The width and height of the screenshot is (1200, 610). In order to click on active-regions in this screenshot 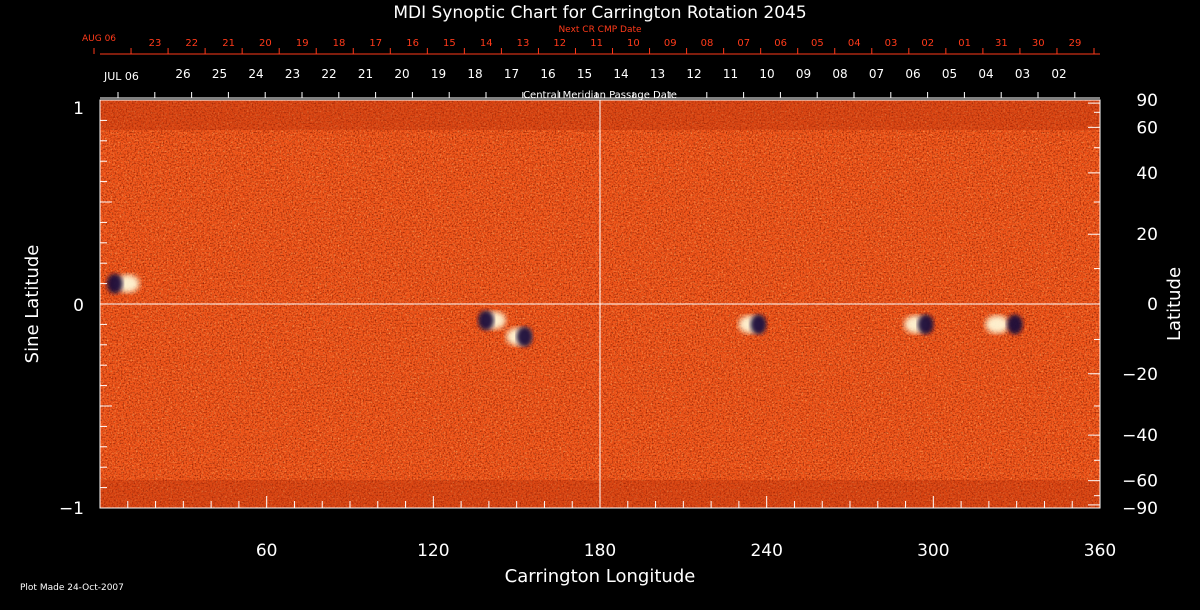, I will do `click(564, 310)`.